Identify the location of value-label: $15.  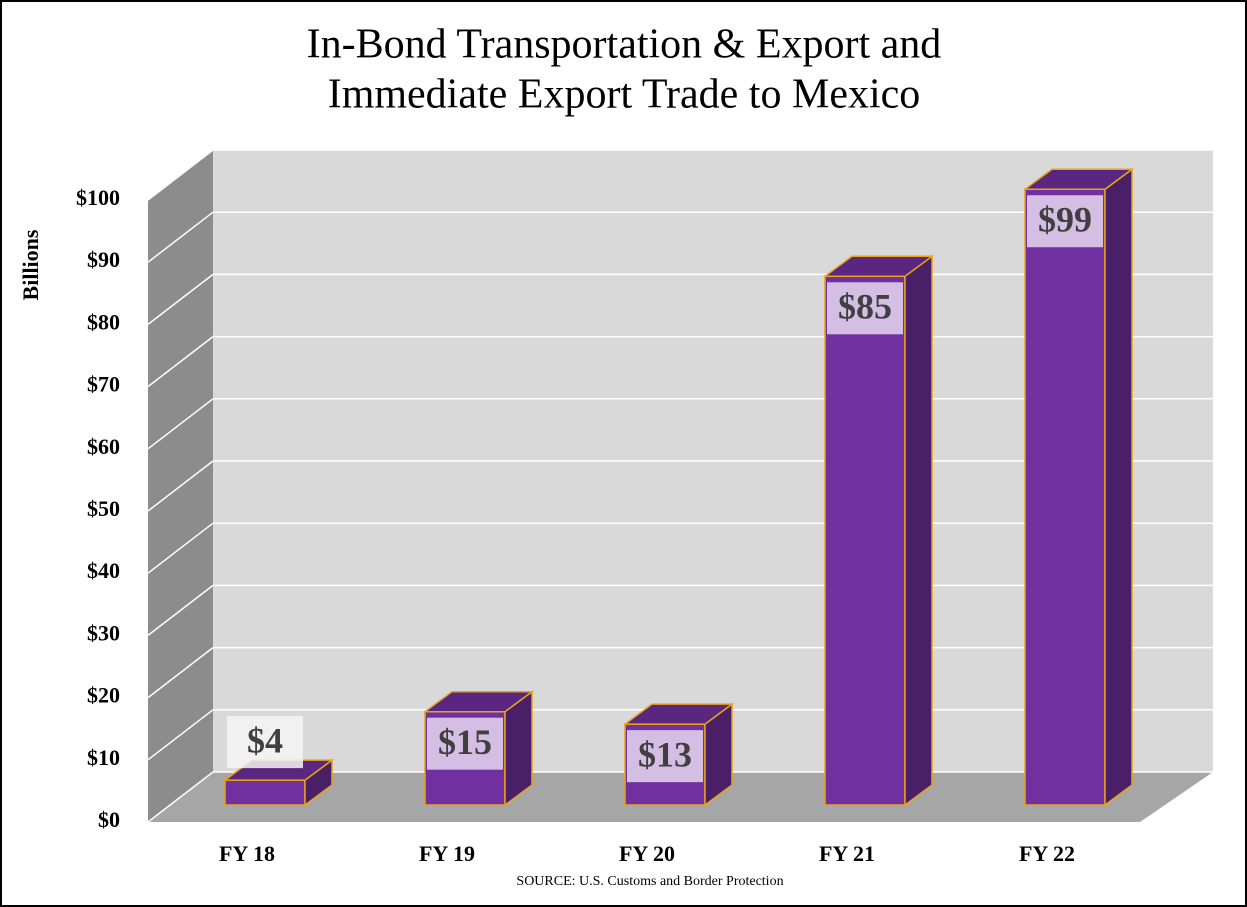
(465, 742).